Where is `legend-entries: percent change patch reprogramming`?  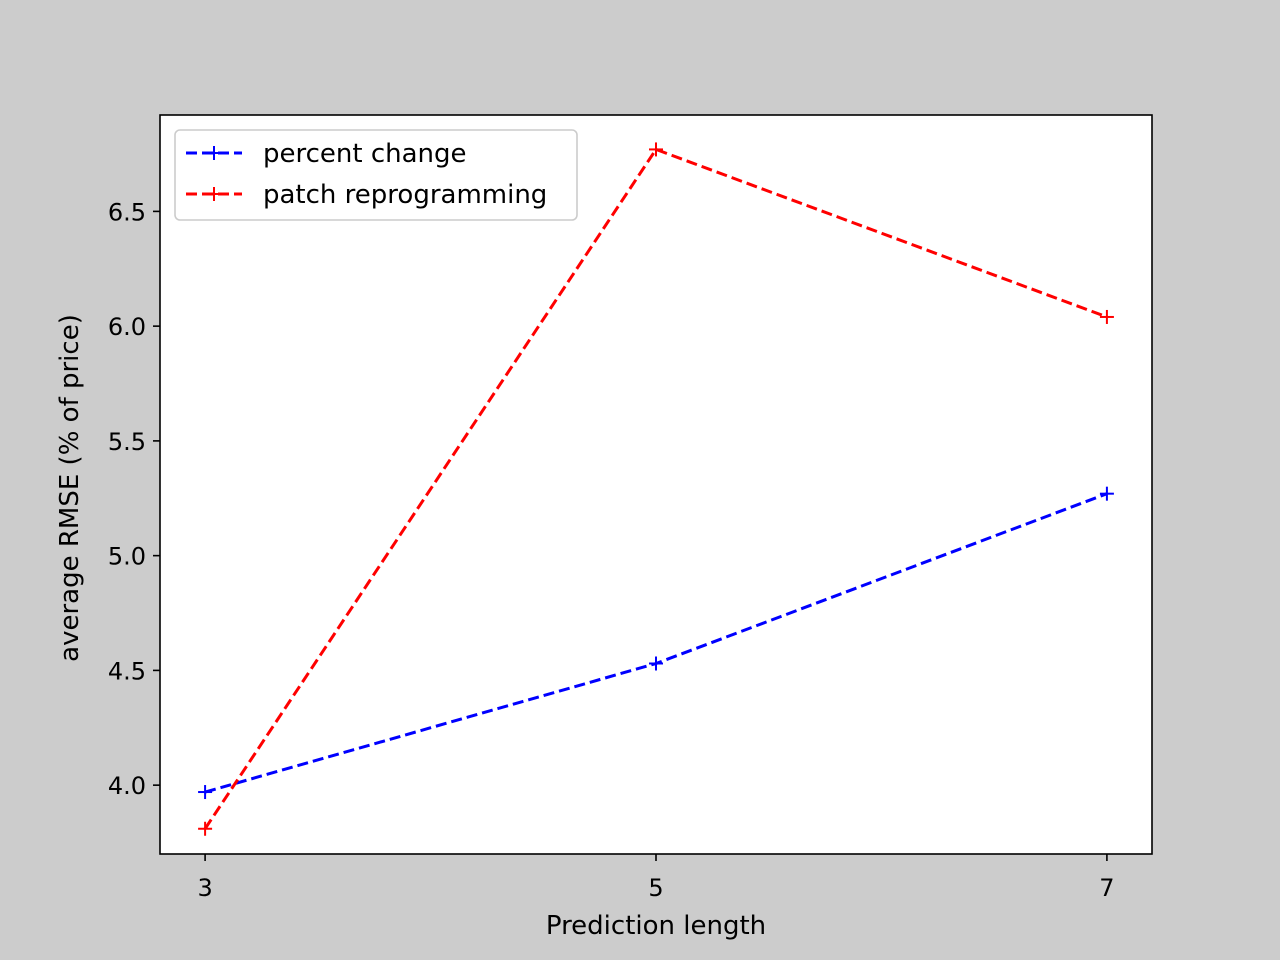 legend-entries: percent change patch reprogramming is located at coordinates (366, 174).